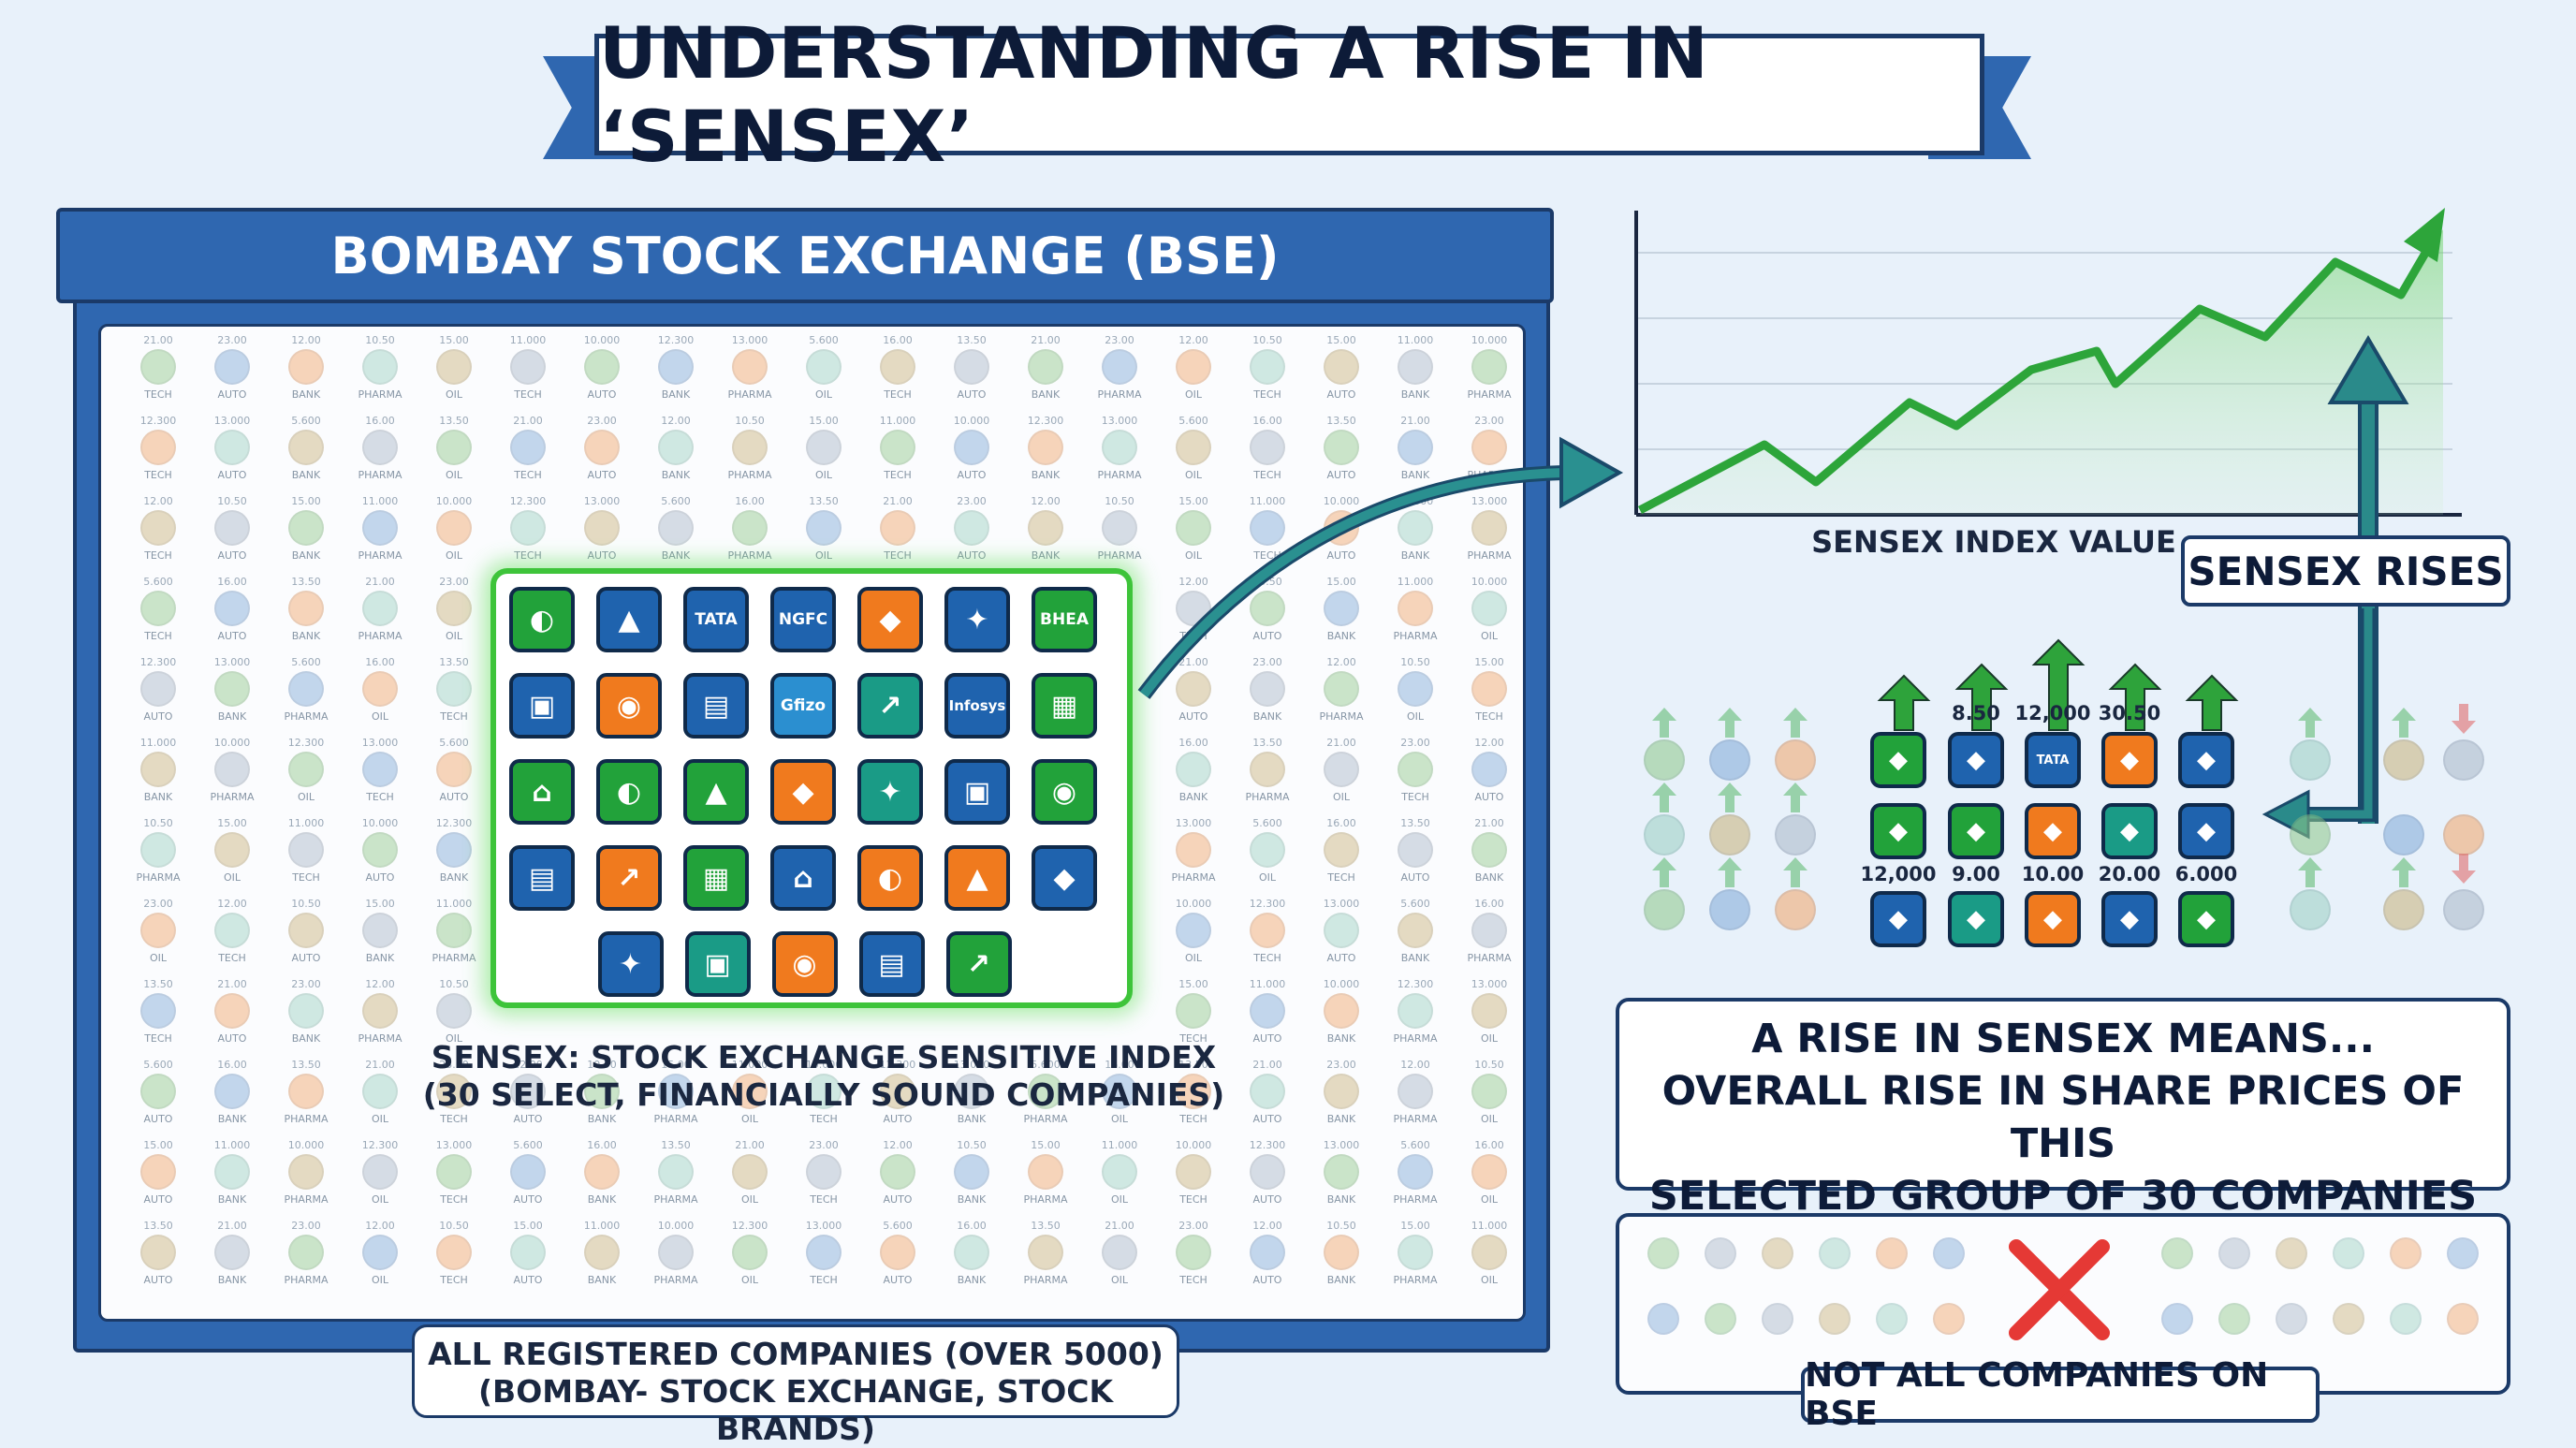 The image size is (2576, 1448). What do you see at coordinates (528, 459) in the screenshot?
I see `bse-company-token: 21.00 TECH` at bounding box center [528, 459].